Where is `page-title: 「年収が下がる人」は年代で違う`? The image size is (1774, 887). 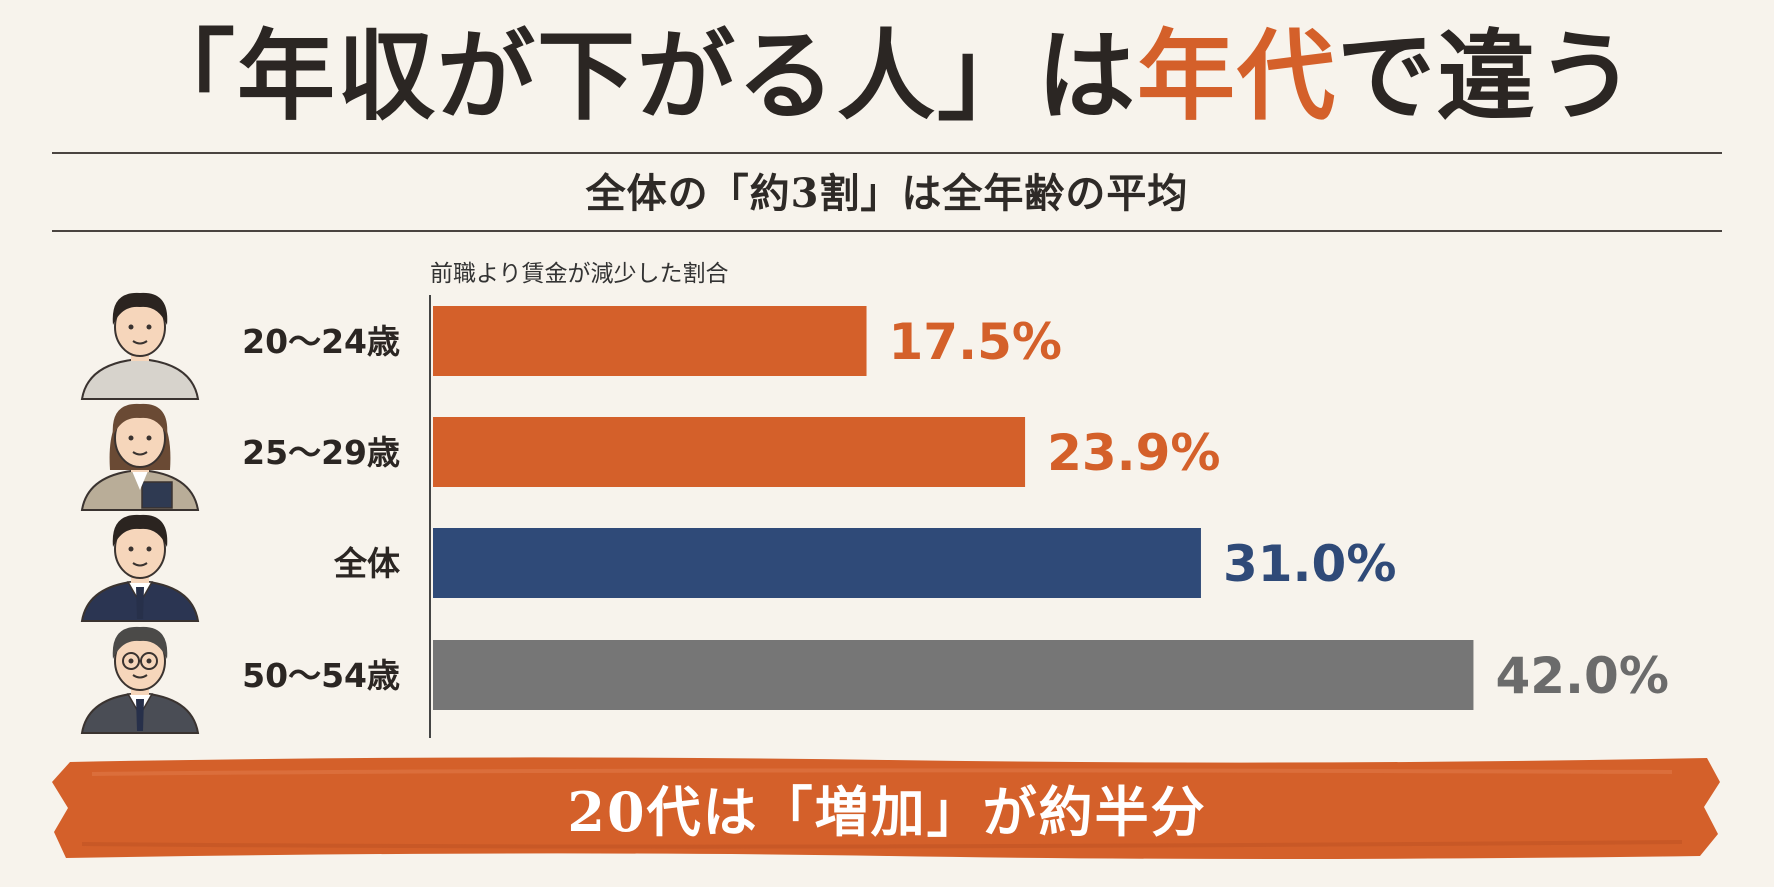
page-title: 「年収が下がる人」は年代で違う is located at coordinates (887, 77).